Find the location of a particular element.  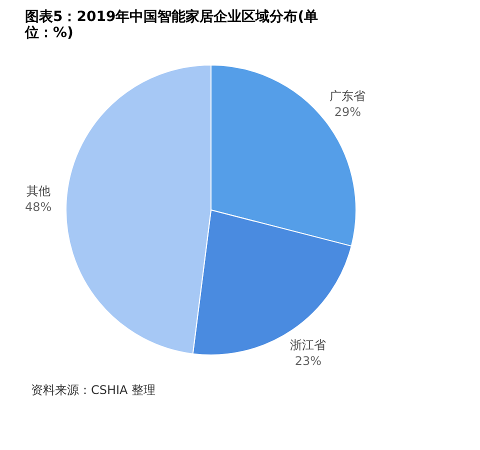

slice-label: 浙江省 is located at coordinates (308, 345).